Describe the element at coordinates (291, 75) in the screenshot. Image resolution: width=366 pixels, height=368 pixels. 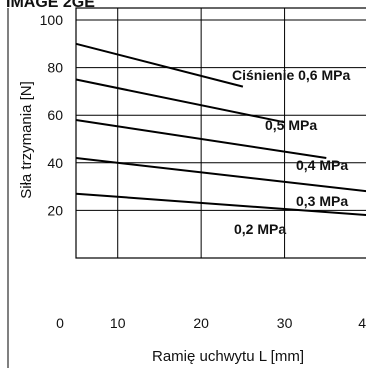
I see `series-label: Ciśnienie 0,6 MPa` at that location.